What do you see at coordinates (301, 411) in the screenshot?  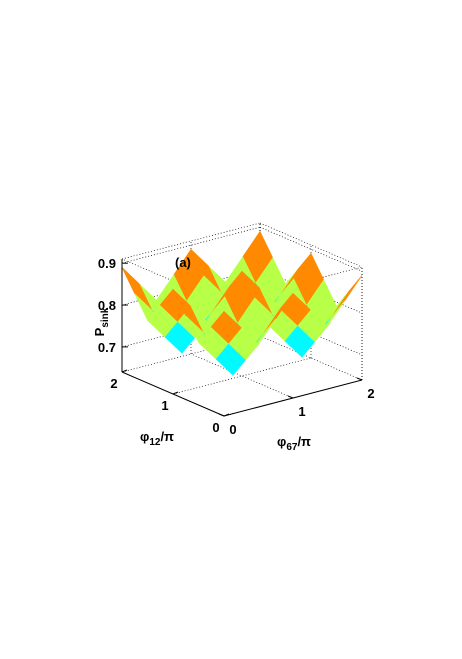 I see `x-tick-label: 1` at bounding box center [301, 411].